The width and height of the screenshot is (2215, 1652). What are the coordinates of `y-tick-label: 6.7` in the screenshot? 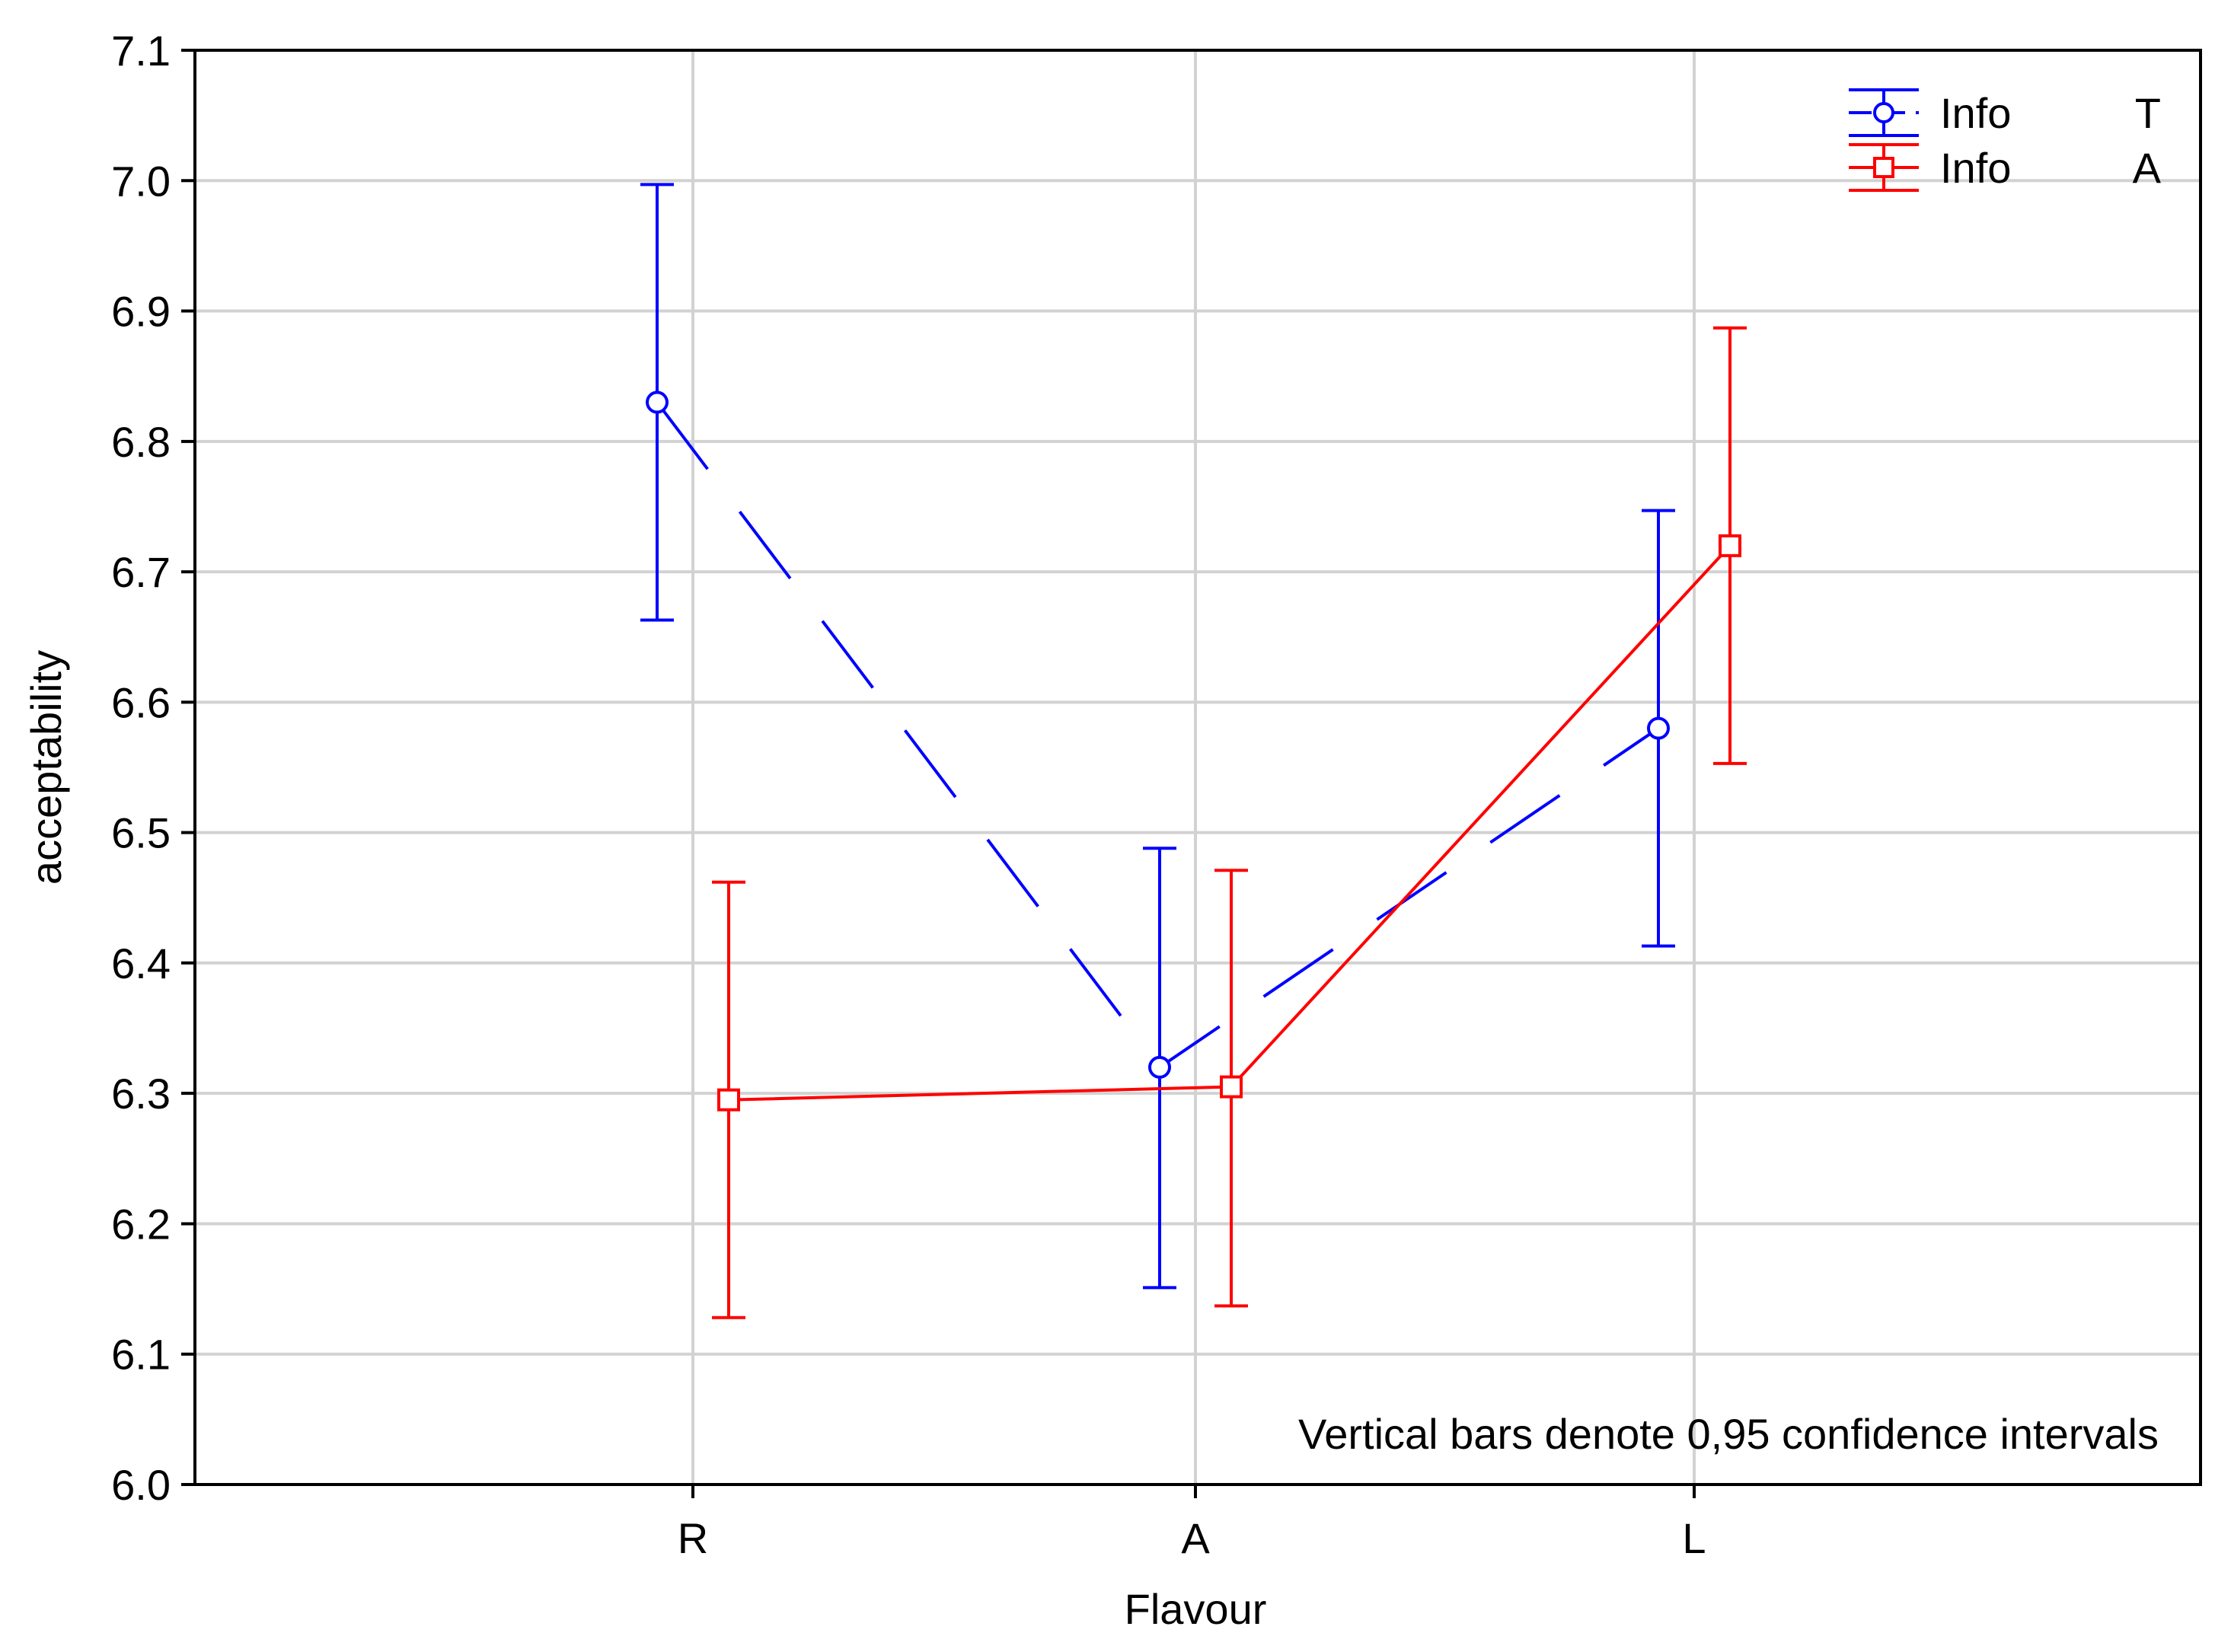 It's located at (141, 572).